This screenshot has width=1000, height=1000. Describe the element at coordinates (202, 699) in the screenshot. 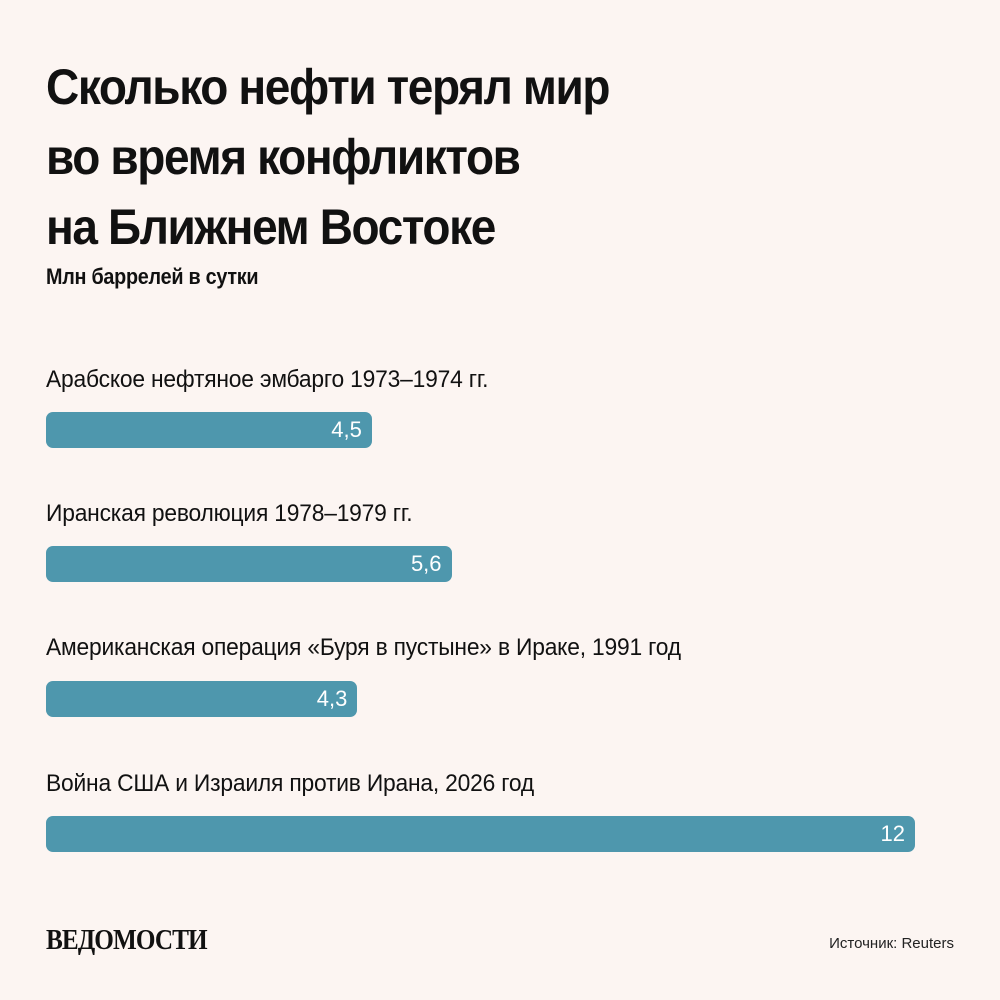

I see `bar-desert-storm: 4,3` at that location.